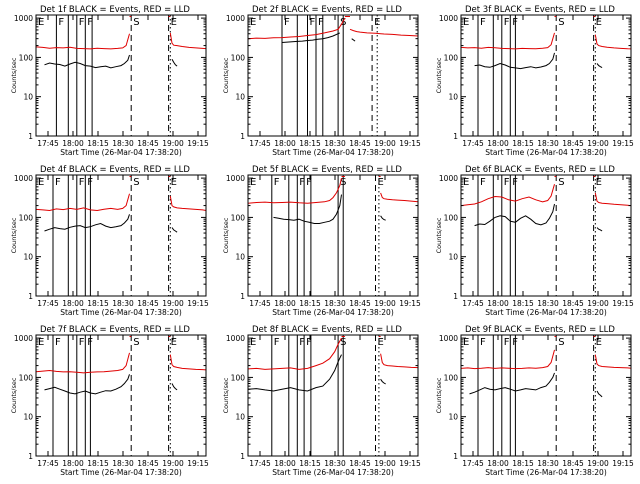 Image resolution: width=640 pixels, height=484 pixels. What do you see at coordinates (327, 330) in the screenshot?
I see `panel-title: Det 8f BLACK = Events, RED = LLD` at bounding box center [327, 330].